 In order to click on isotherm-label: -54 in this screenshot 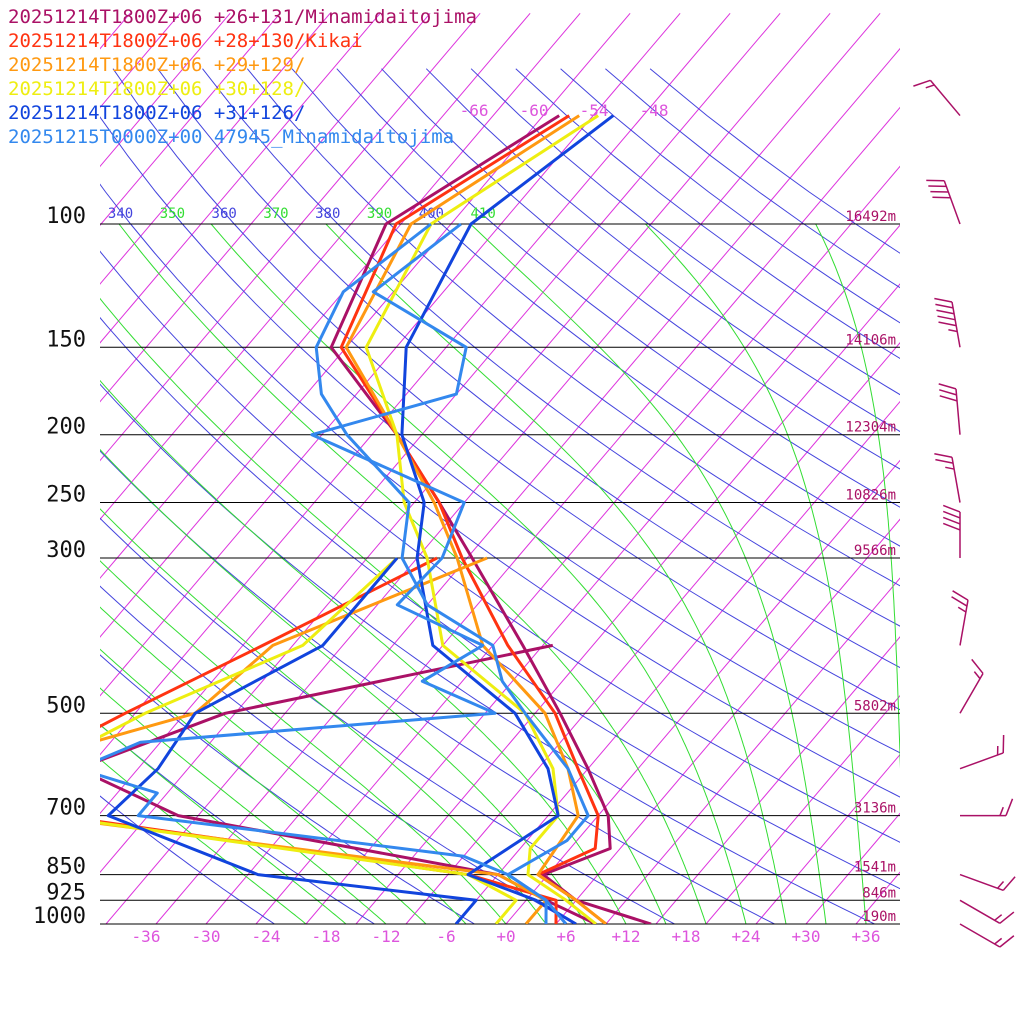, I will do `click(594, 110)`.